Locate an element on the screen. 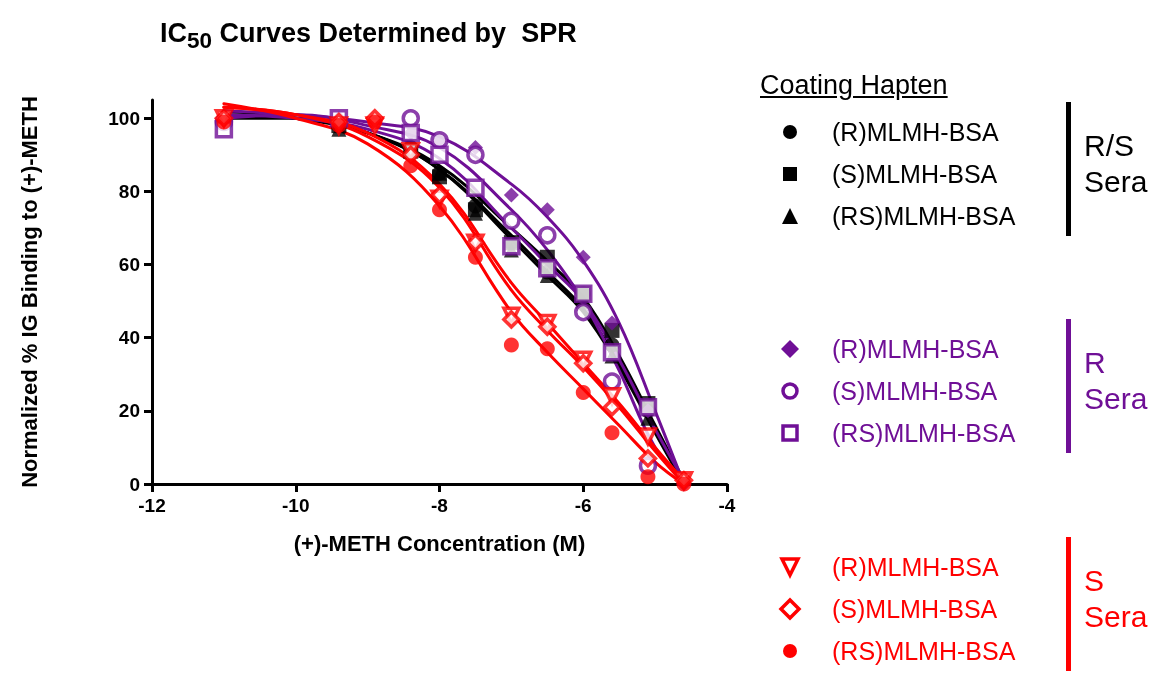 The width and height of the screenshot is (1167, 673). y-tick-label: 40 is located at coordinates (129, 338).